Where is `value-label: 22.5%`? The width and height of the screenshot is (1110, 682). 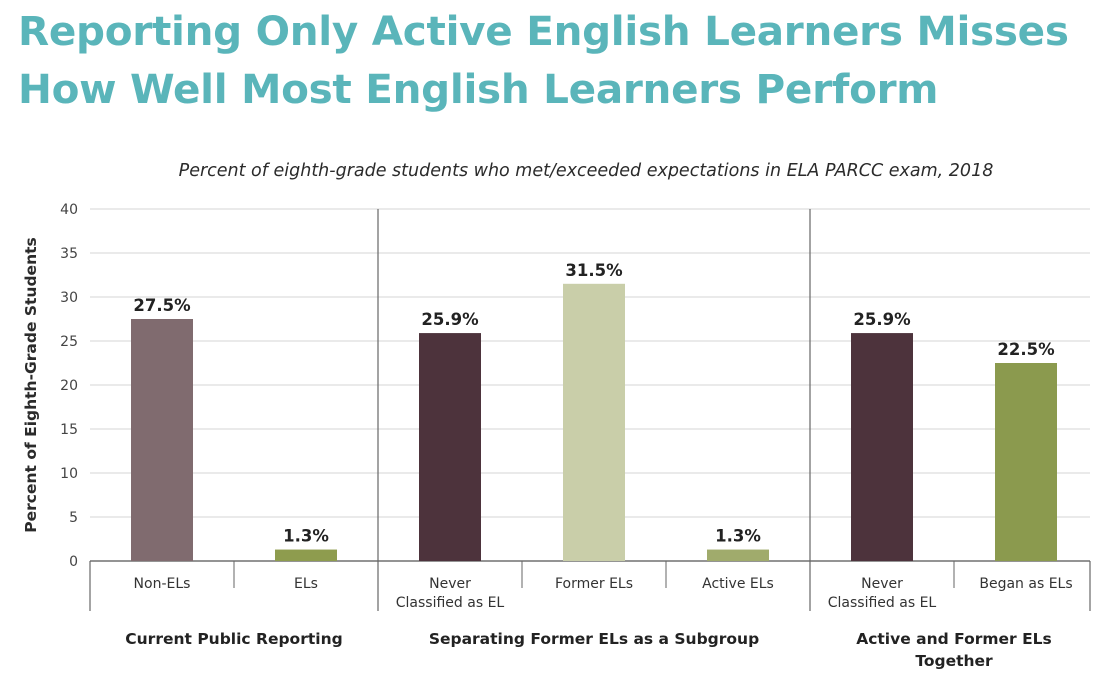
value-label: 22.5% is located at coordinates (1026, 349).